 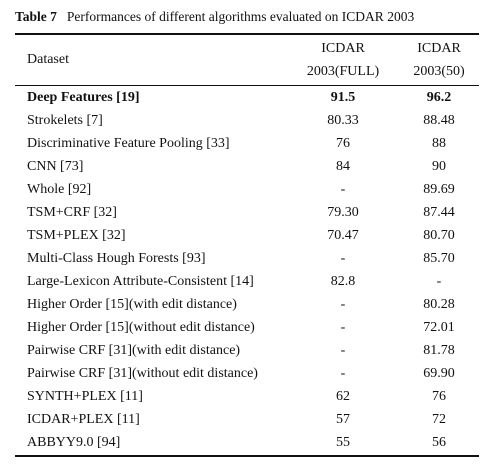 I want to click on icdar-50-cell: 81.78, so click(x=439, y=350).